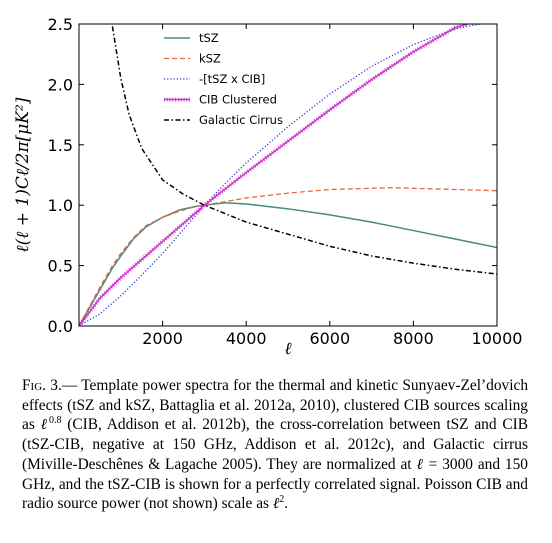  I want to click on y-tick-label: 0.0, so click(60, 326).